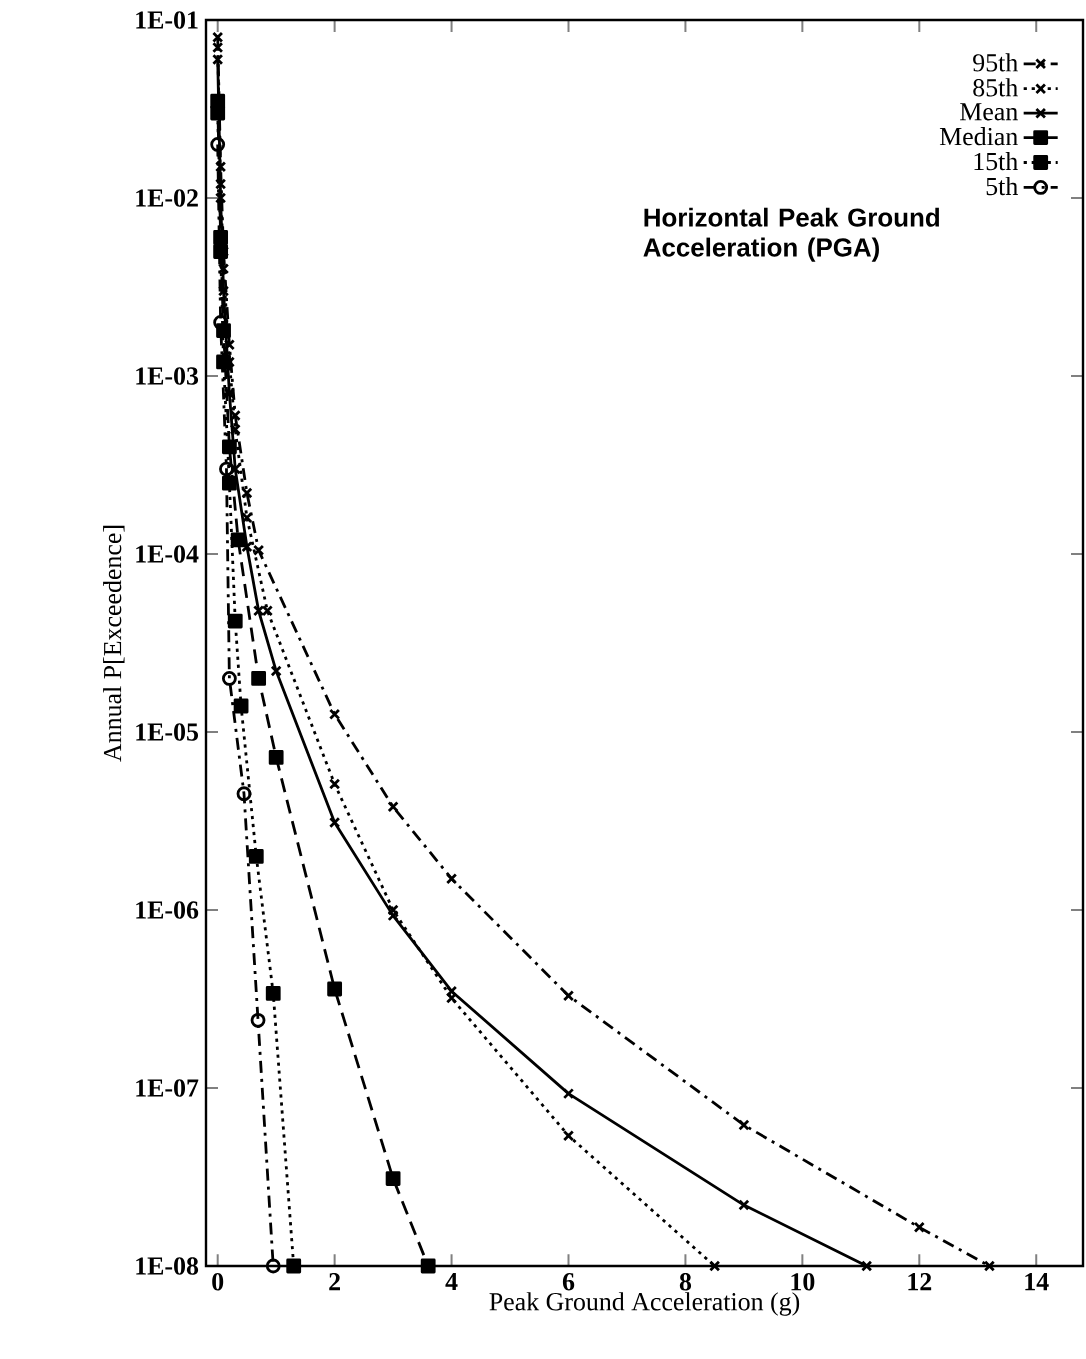 The image size is (1086, 1359). I want to click on annotation: Horizontal Peak Ground Acceleration (PGA), so click(791, 234).